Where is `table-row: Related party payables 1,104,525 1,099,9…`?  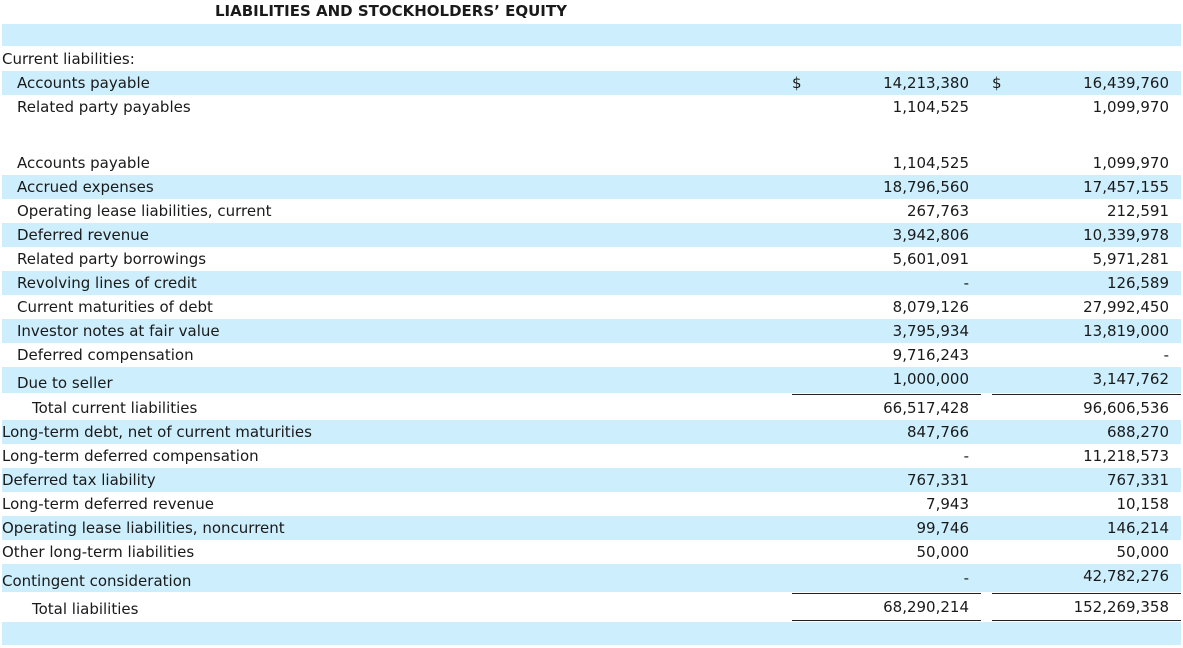
table-row: Related party payables 1,104,525 1,099,9… is located at coordinates (591, 107).